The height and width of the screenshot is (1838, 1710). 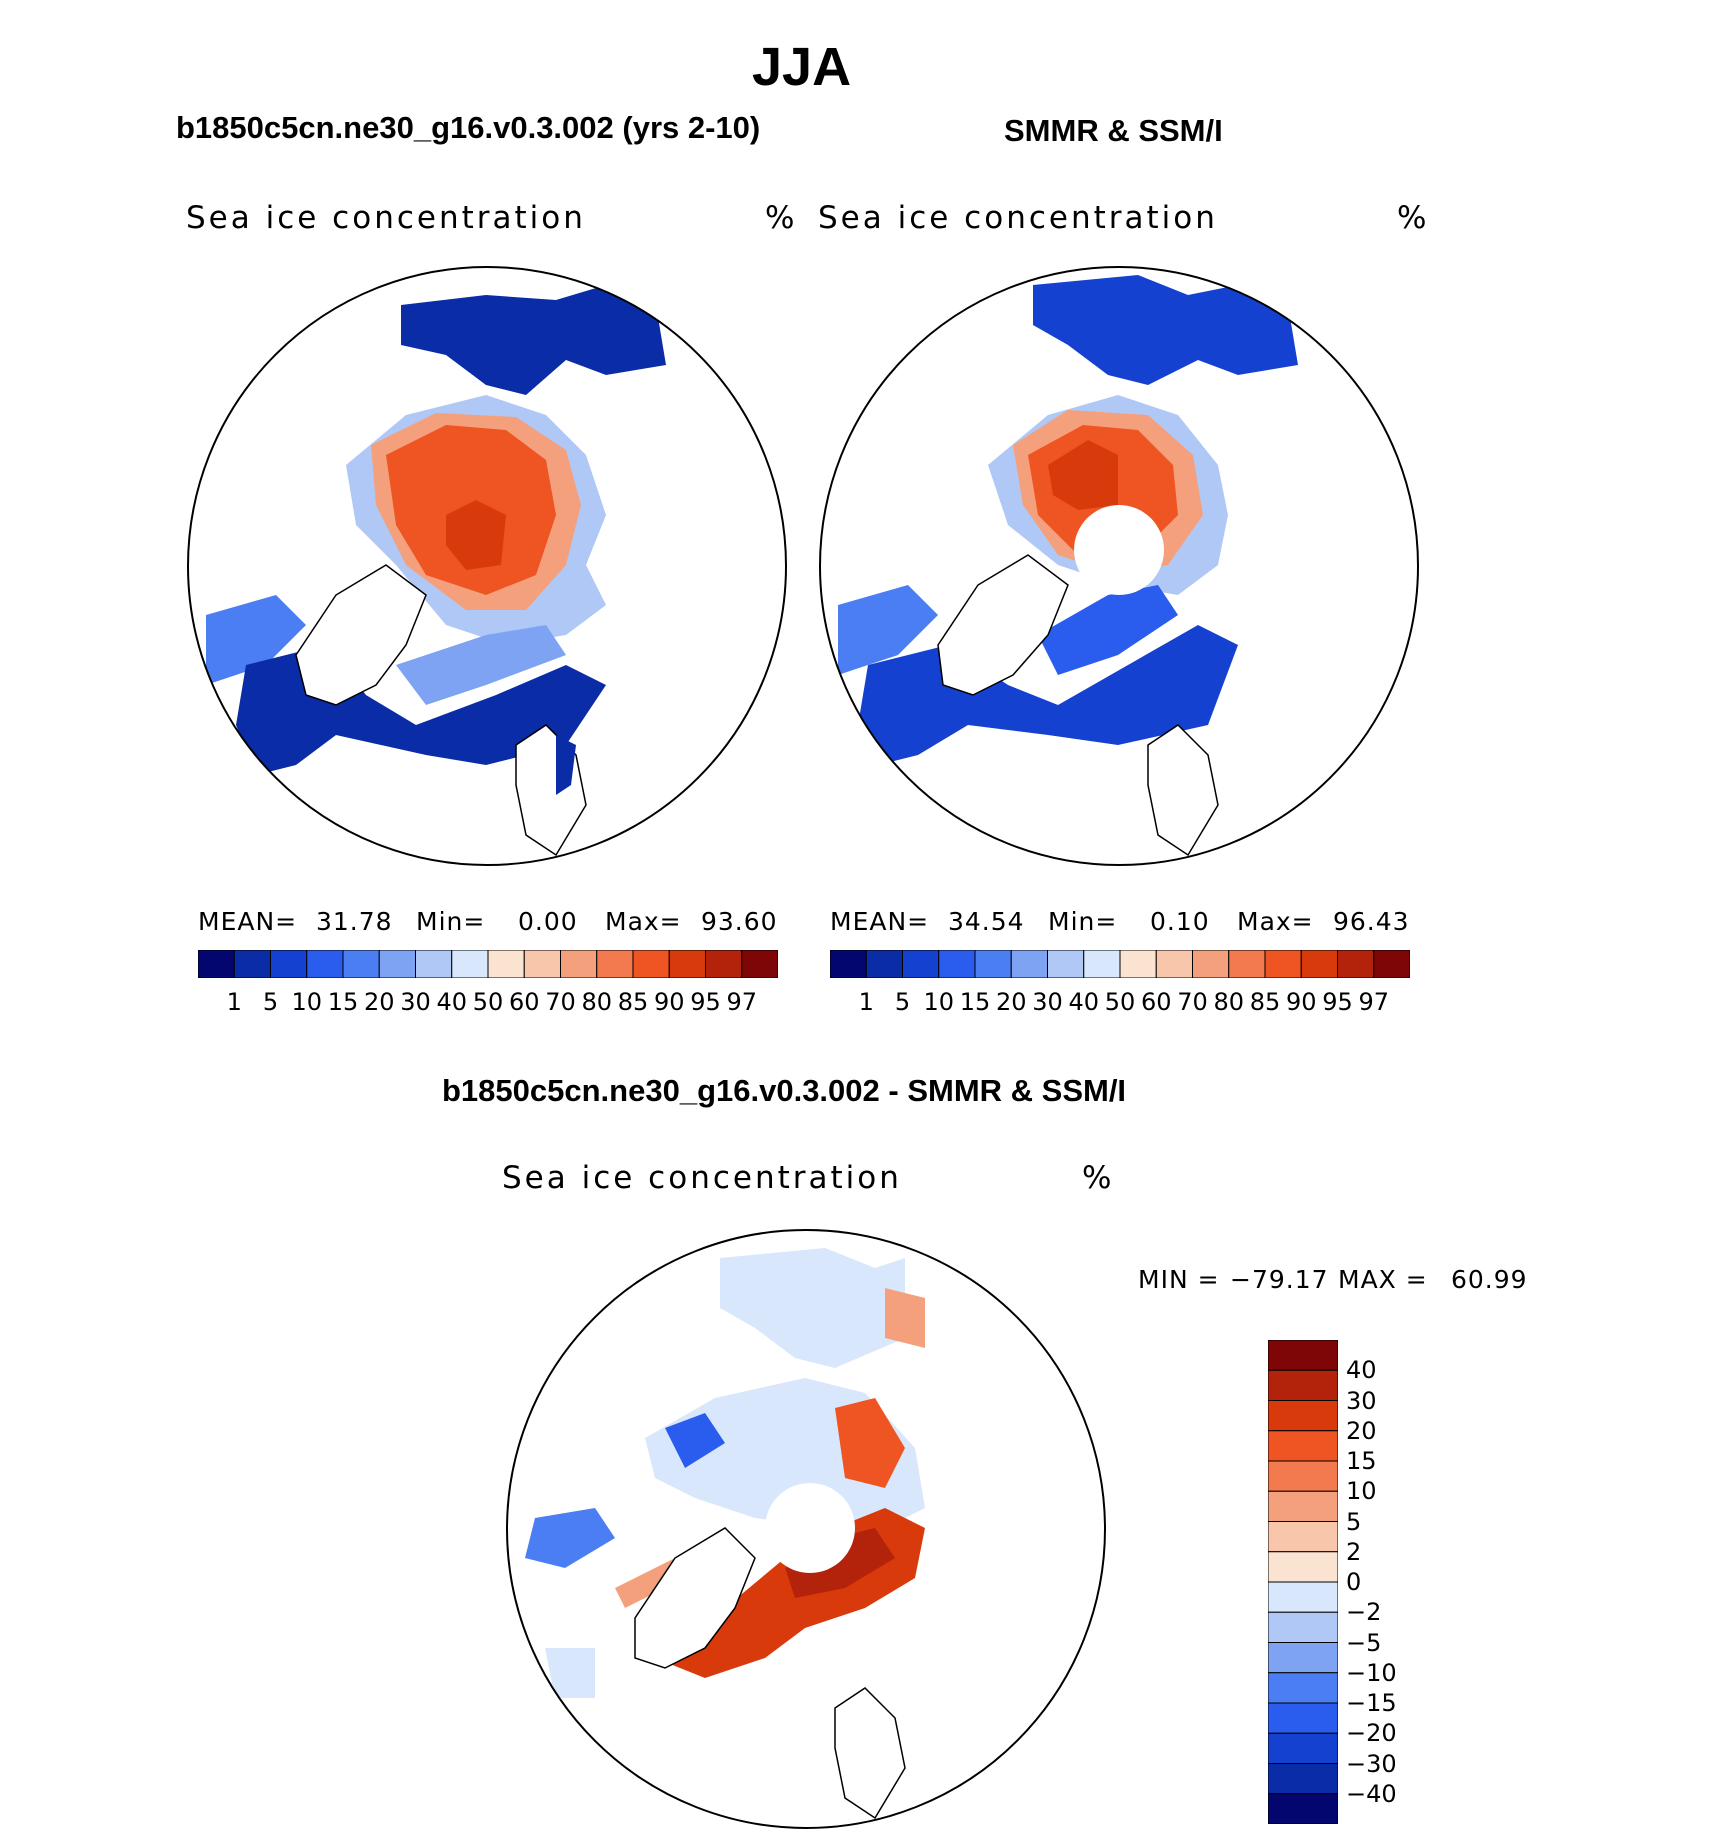 What do you see at coordinates (1361, 1370) in the screenshot?
I see `diff-colorbar-tick-label: 40` at bounding box center [1361, 1370].